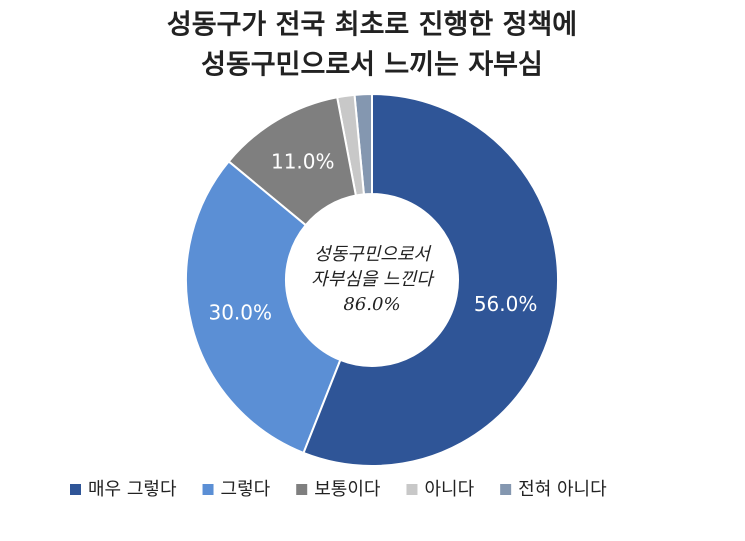 The height and width of the screenshot is (541, 745). I want to click on slice-label: 30.0%, so click(240, 312).